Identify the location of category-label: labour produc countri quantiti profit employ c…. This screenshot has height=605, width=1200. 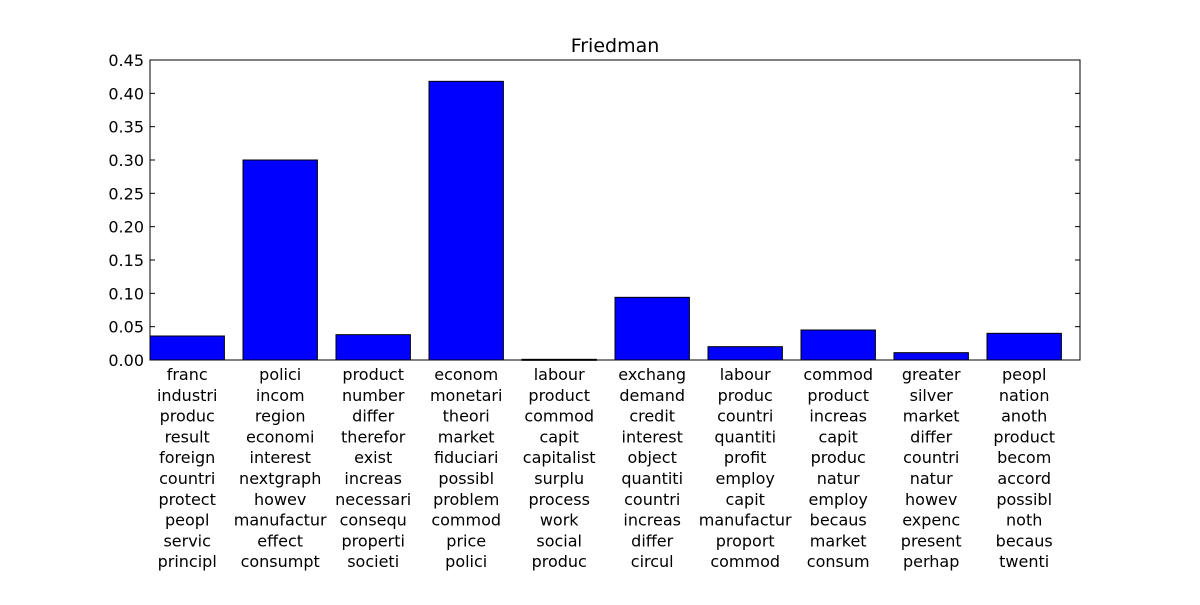
(745, 468).